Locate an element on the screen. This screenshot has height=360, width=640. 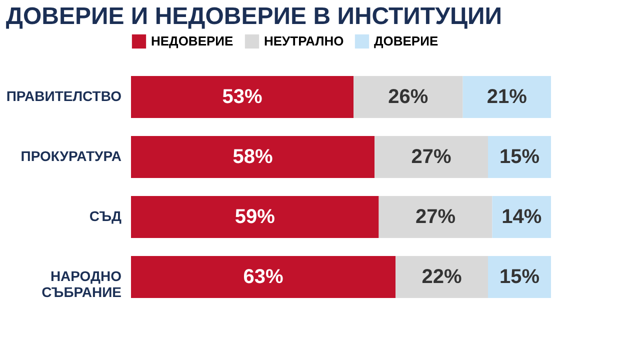
y-tick-label: НАРОДНО СЪБРАНИЕ is located at coordinates (82, 284).